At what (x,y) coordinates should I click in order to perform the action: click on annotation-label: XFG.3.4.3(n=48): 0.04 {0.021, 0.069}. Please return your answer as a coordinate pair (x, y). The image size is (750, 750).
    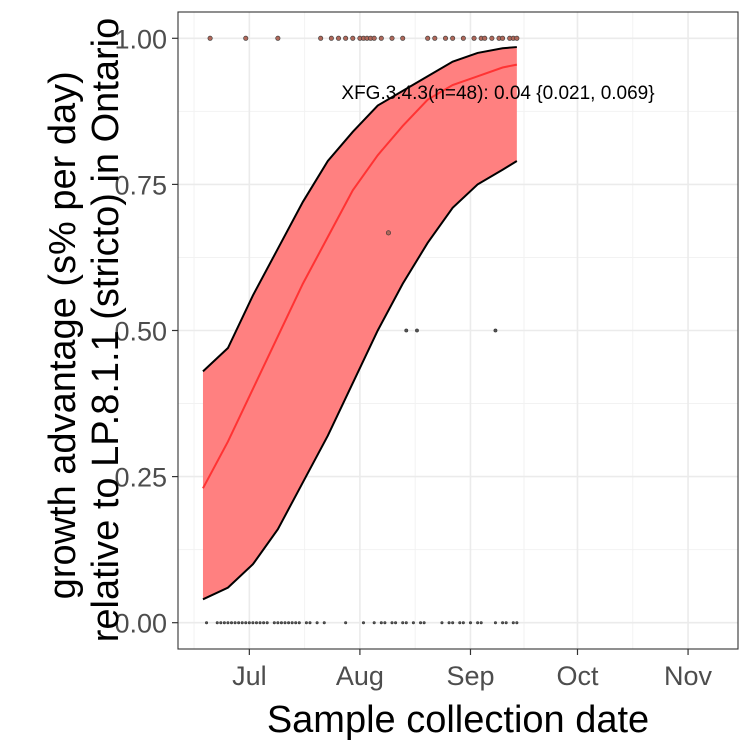
    Looking at the image, I should click on (497, 93).